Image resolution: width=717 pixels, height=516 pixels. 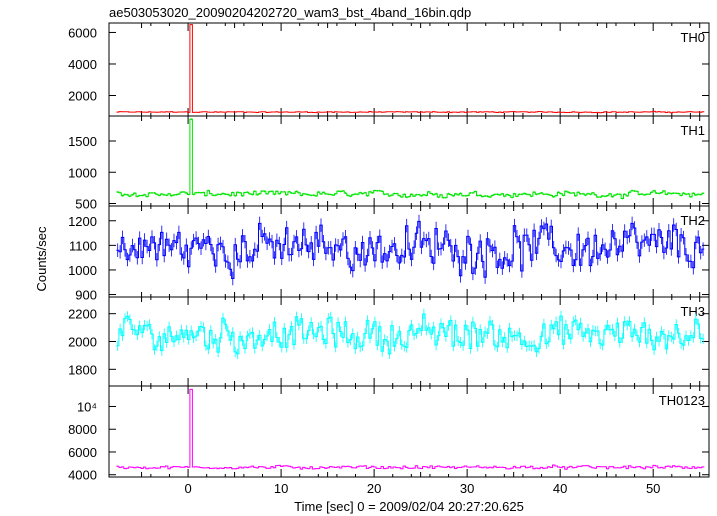 I want to click on series-line-th0, so click(x=410, y=69).